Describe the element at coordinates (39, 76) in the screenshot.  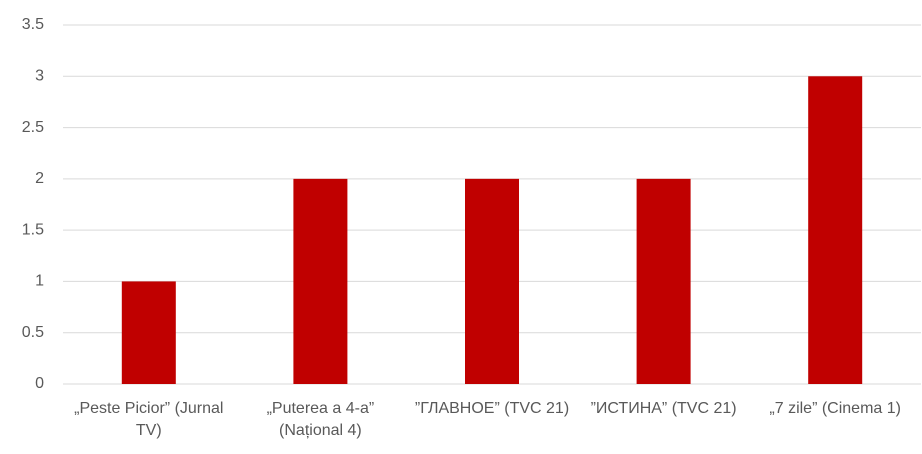
I see `y-tick-label: 3` at that location.